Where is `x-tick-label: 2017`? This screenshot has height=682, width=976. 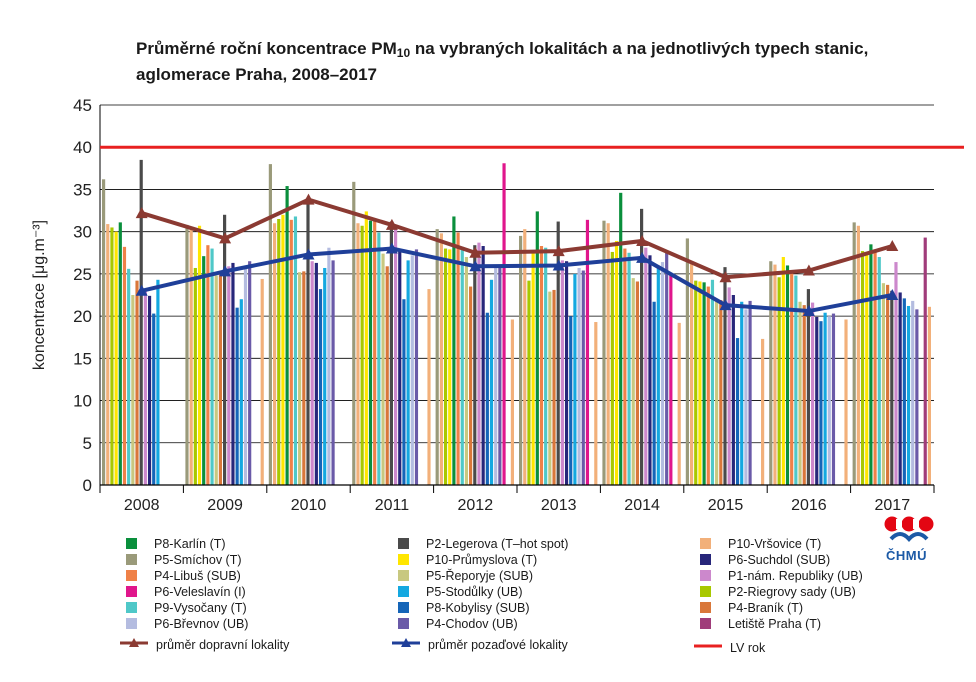
x-tick-label: 2017 is located at coordinates (893, 505).